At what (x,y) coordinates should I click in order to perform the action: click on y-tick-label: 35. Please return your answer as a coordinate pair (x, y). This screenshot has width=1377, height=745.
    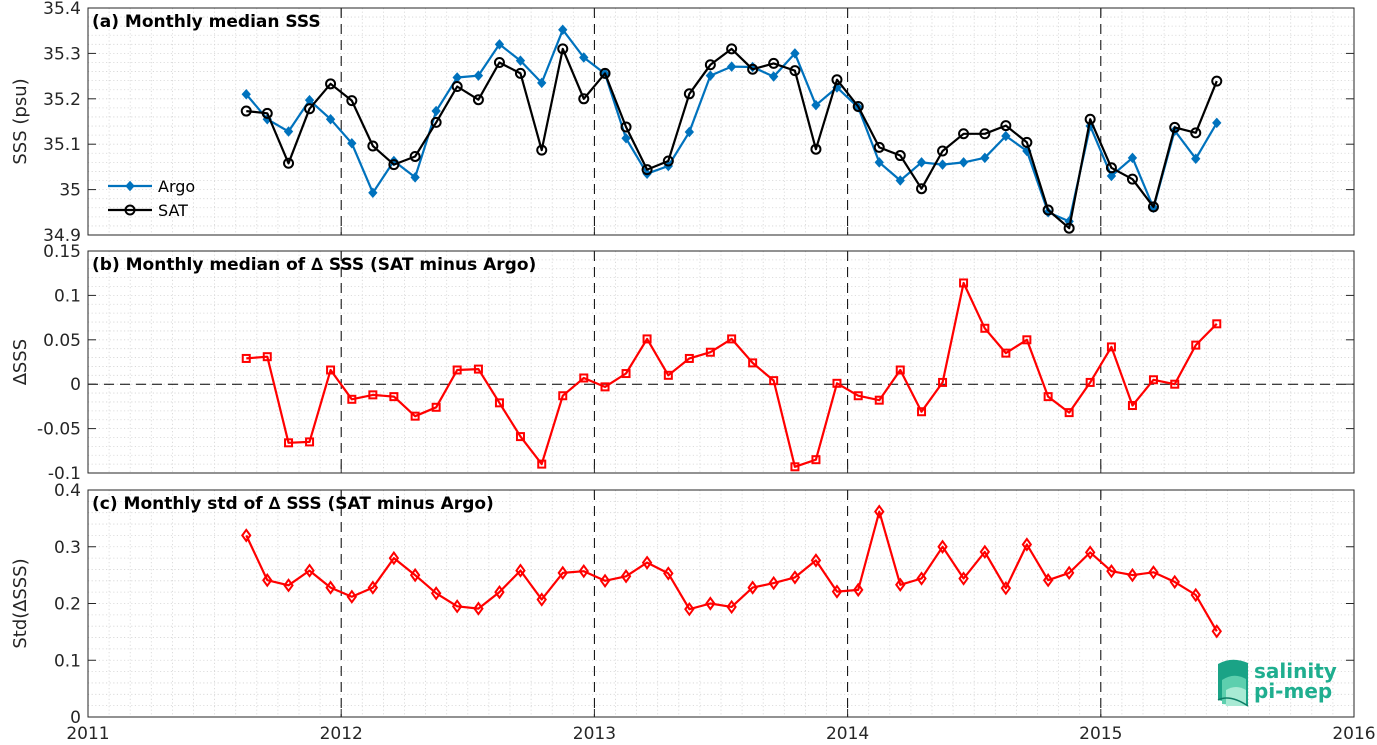
    Looking at the image, I should click on (70, 191).